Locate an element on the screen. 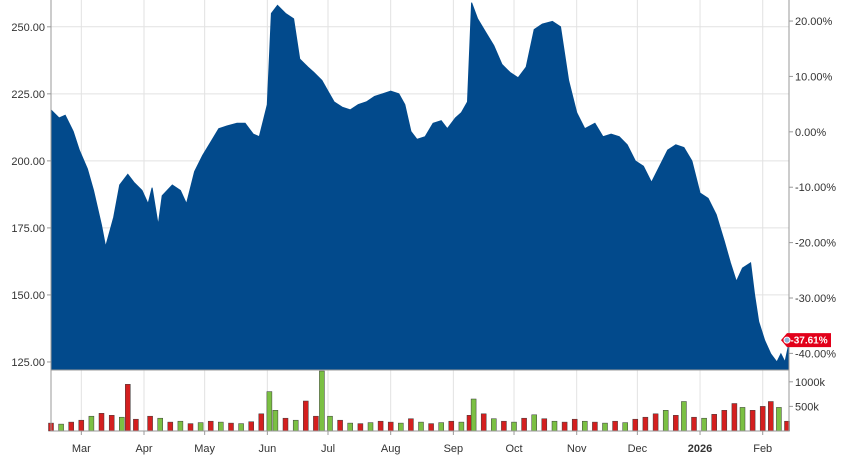 The height and width of the screenshot is (472, 862). x-month-label: May is located at coordinates (204, 449).